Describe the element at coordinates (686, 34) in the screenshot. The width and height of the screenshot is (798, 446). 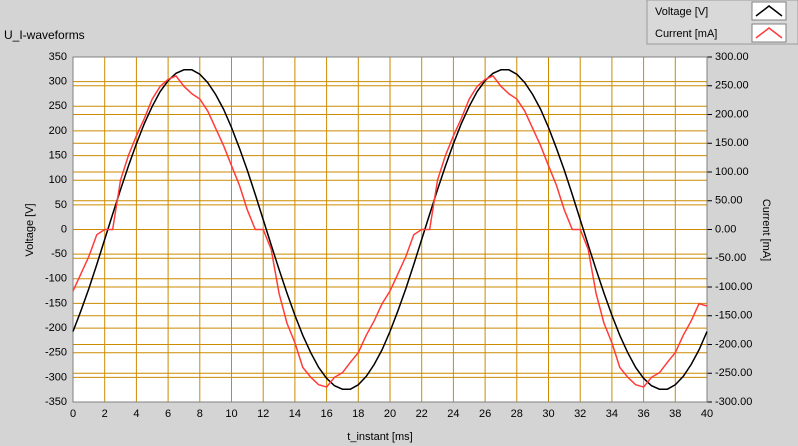
I see `legend-label: Current [mA]` at that location.